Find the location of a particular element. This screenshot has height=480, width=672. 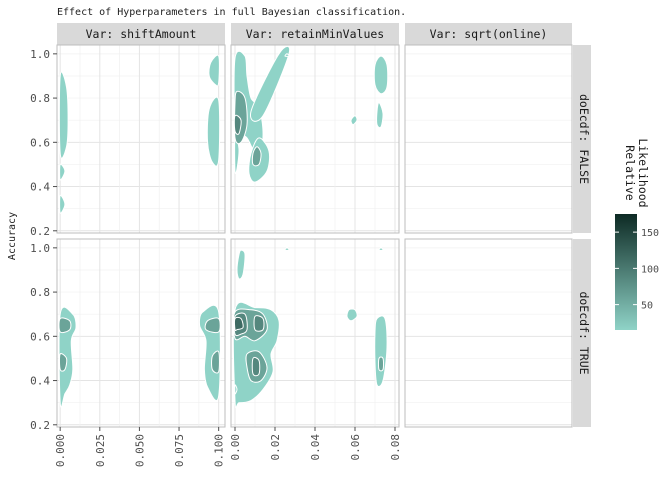

x-tick-label: 0.050 is located at coordinates (139, 450).